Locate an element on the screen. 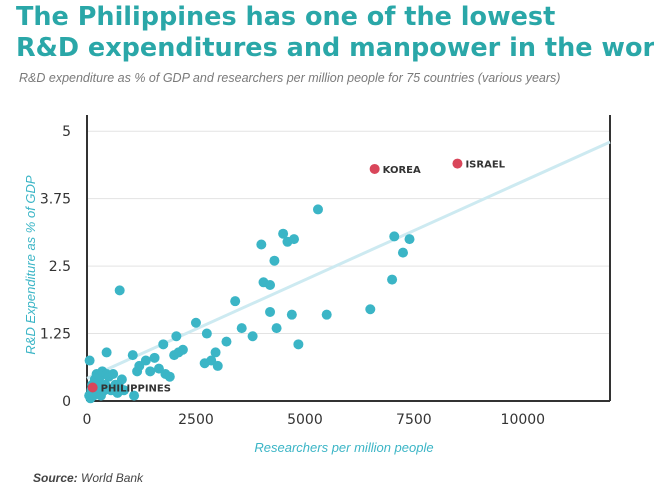  x-tick-label: 0 is located at coordinates (87, 420).